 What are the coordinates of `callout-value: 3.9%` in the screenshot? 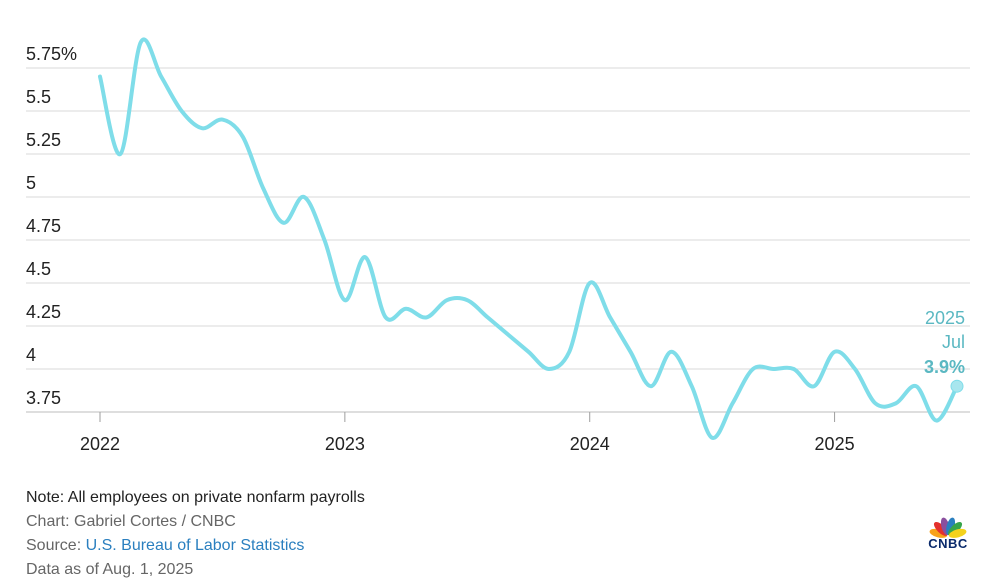 It's located at (944, 367).